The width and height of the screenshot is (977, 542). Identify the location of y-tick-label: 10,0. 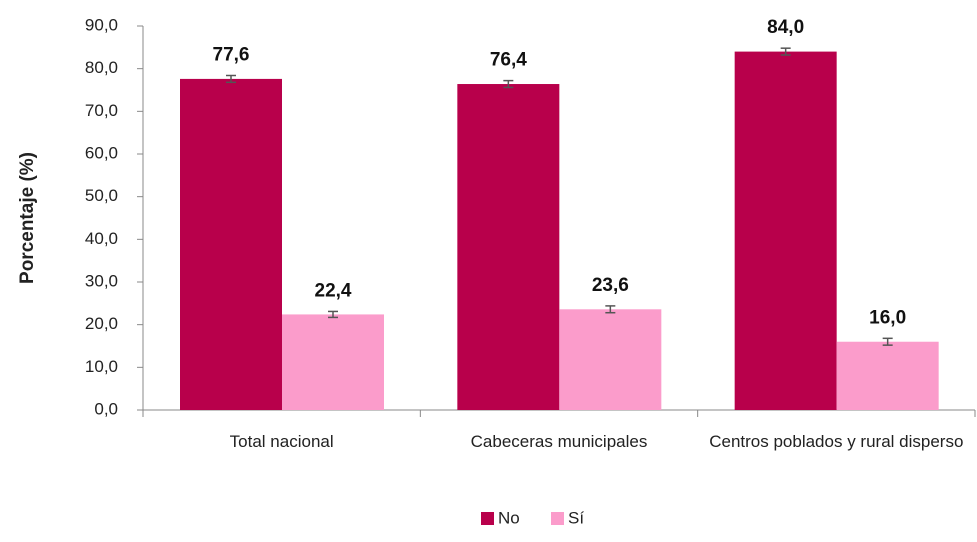
(101, 366).